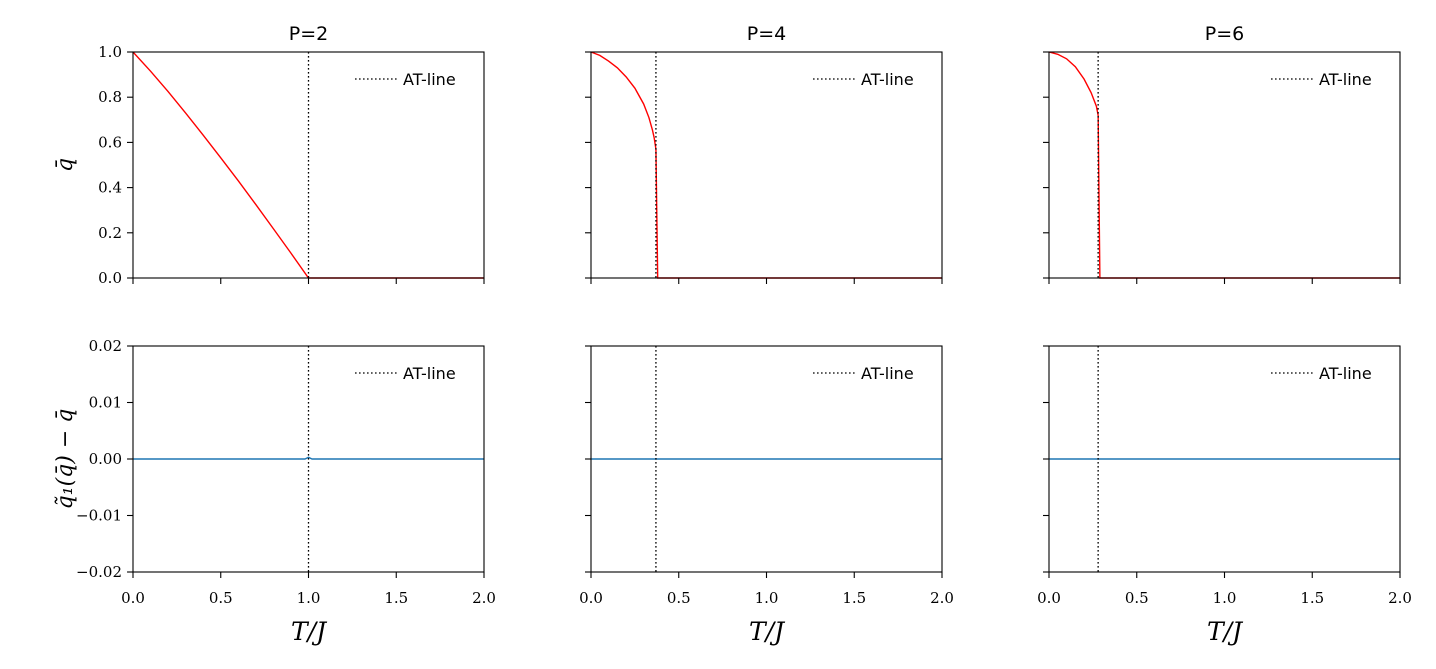 Image resolution: width=1436 pixels, height=669 pixels. Describe the element at coordinates (99, 516) in the screenshot. I see `y-tick-label: −0.01` at that location.